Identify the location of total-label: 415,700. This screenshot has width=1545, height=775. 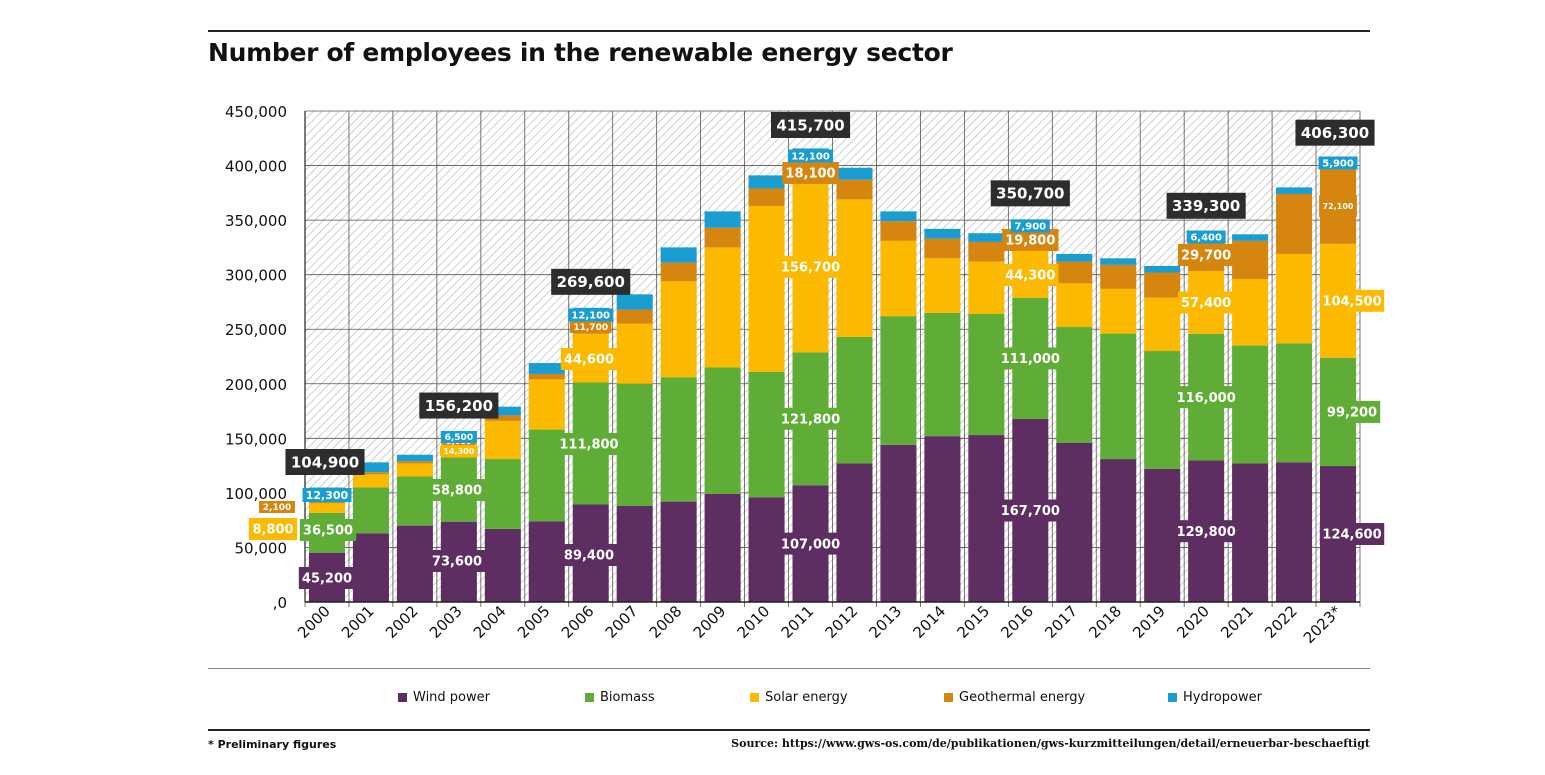
(810, 125).